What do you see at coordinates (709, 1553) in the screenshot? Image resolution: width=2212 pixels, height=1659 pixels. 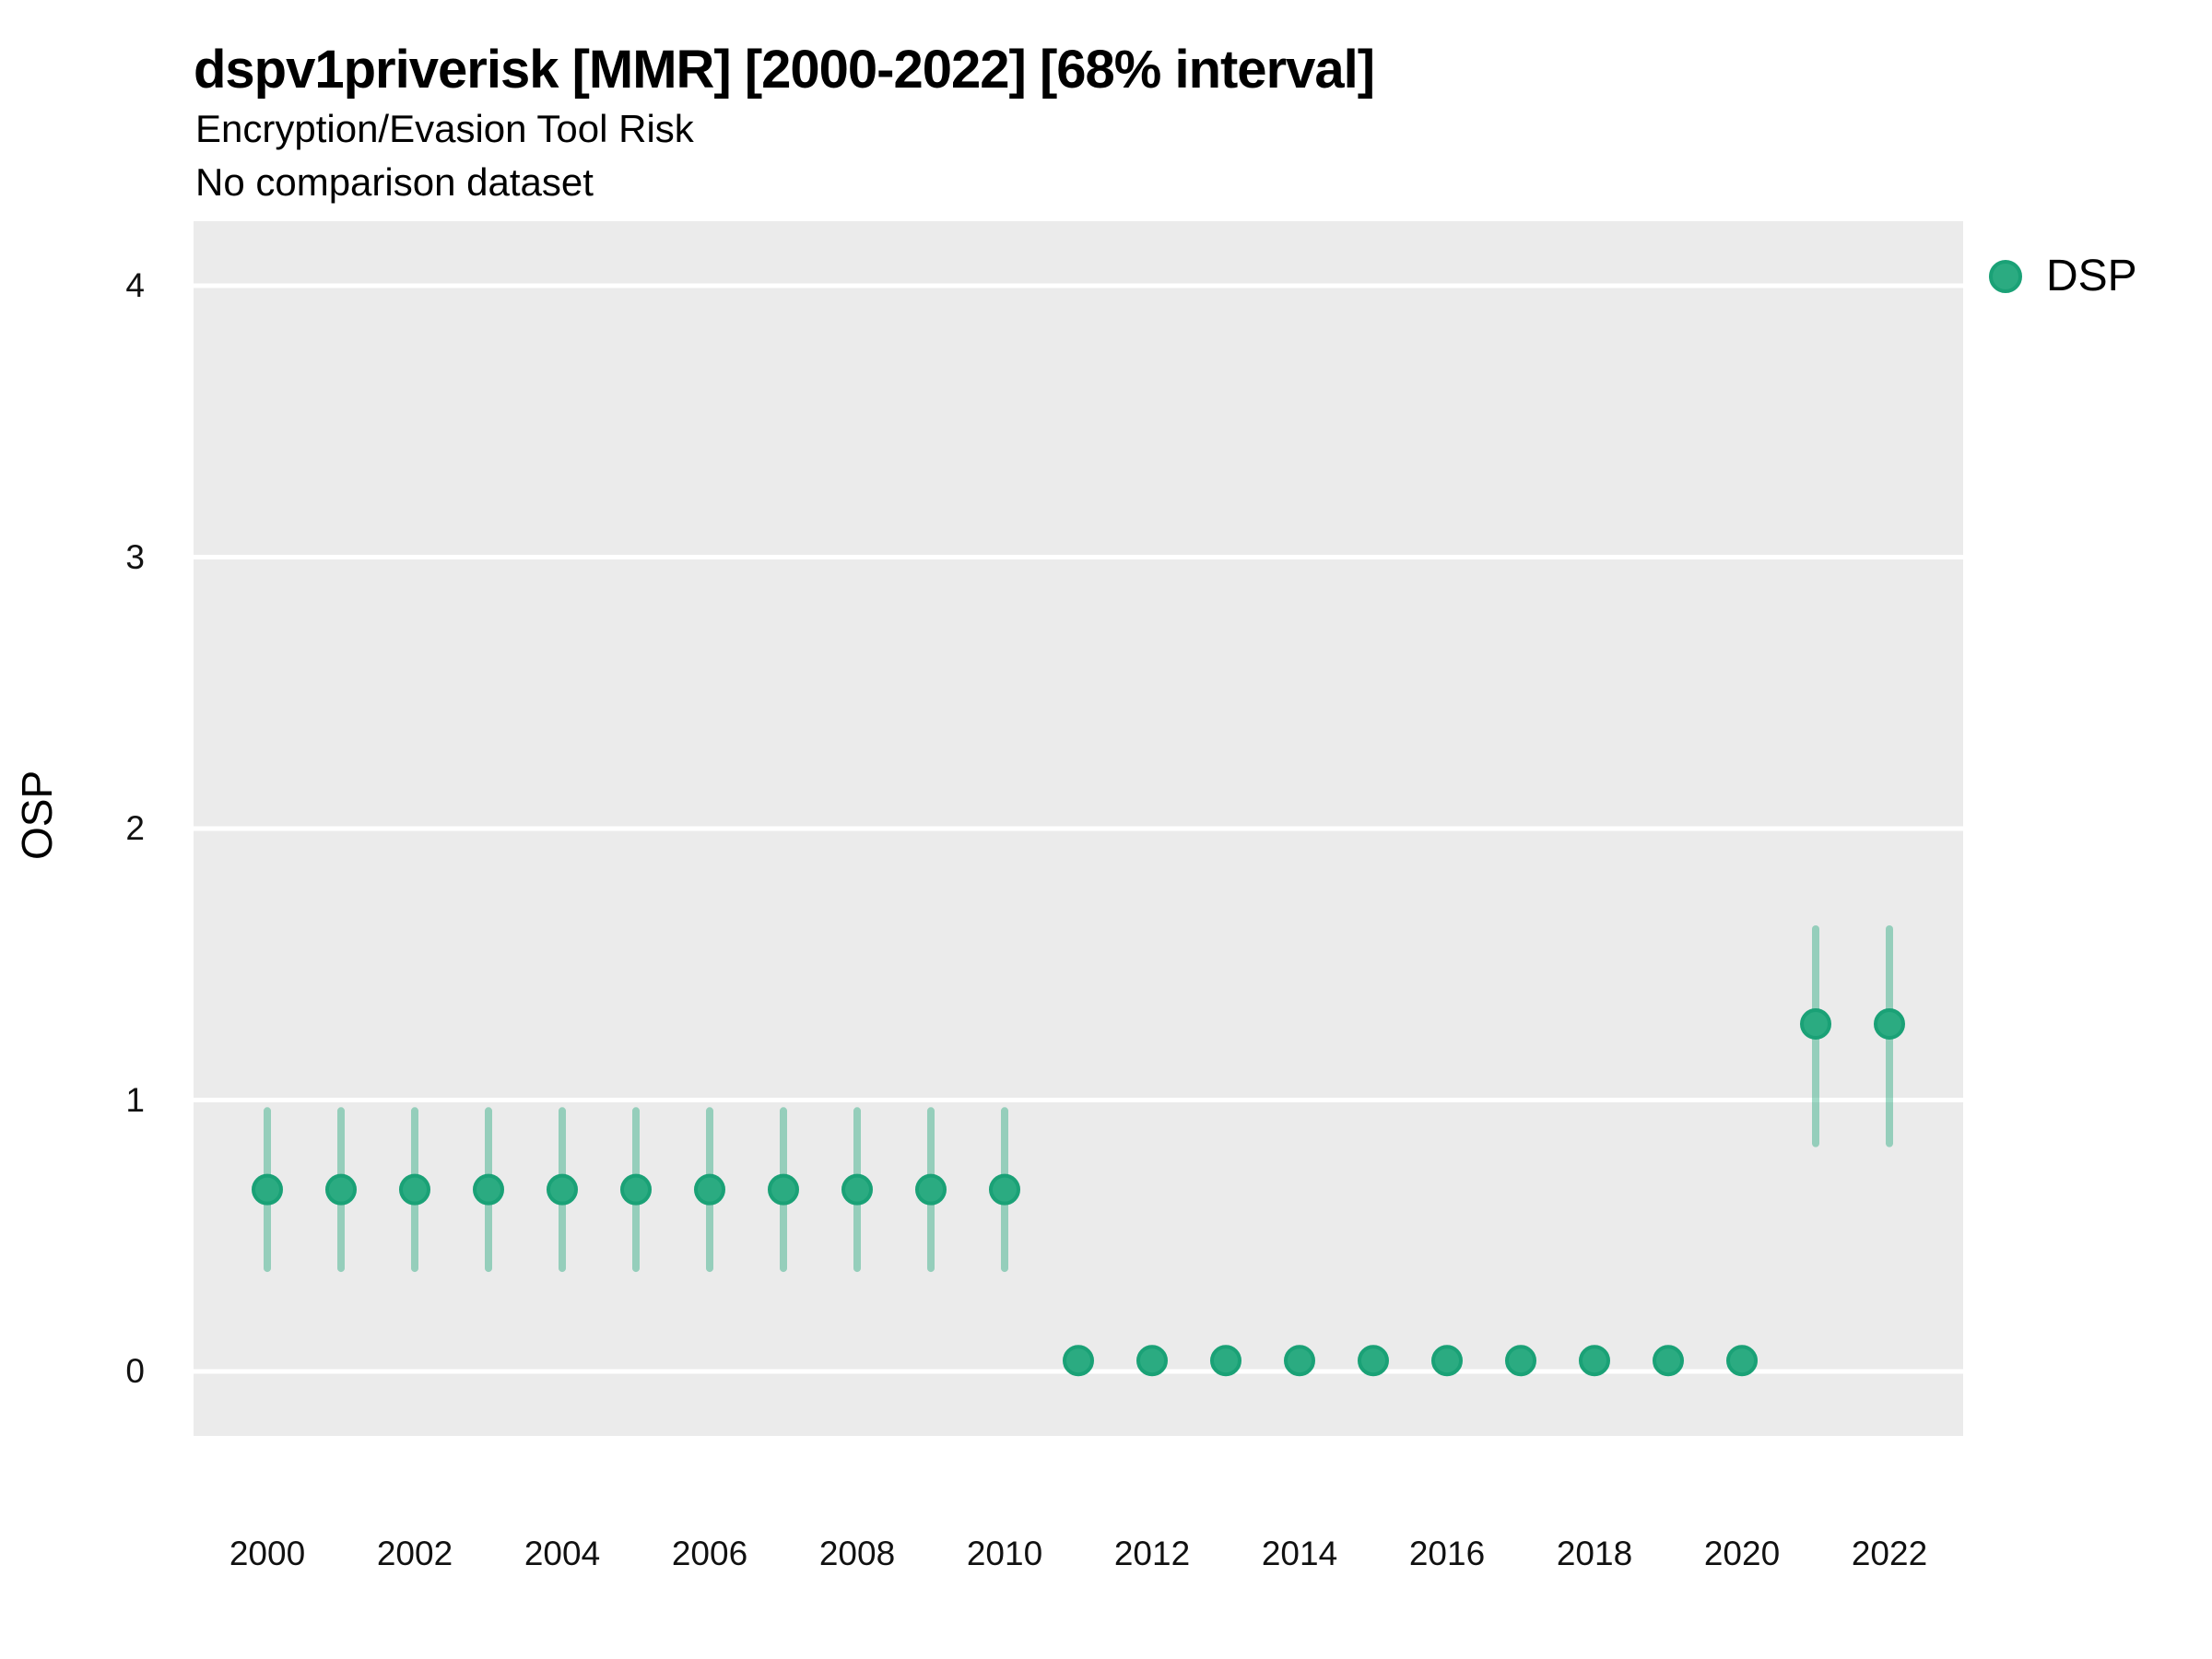 I see `x-tick-label: 2006` at bounding box center [709, 1553].